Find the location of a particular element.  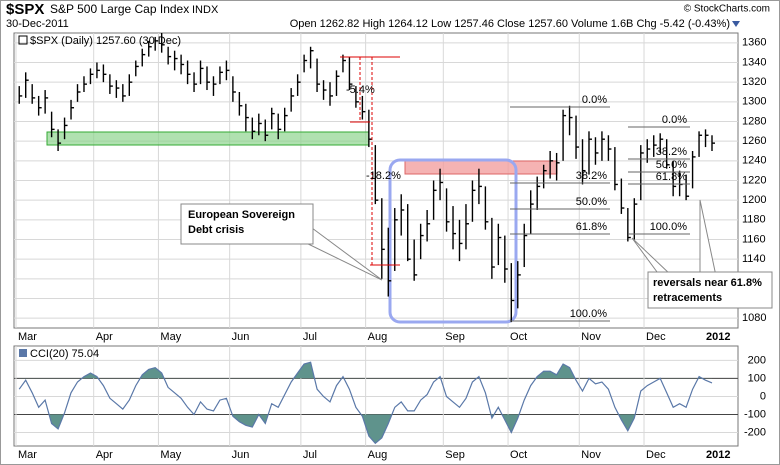

y-tick-label: 1280 is located at coordinates (754, 121).